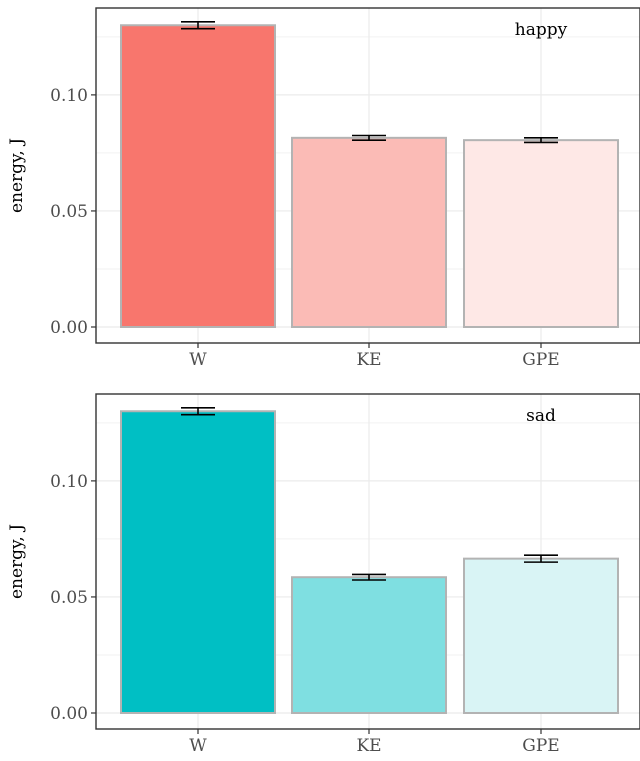 The height and width of the screenshot is (761, 640). What do you see at coordinates (541, 416) in the screenshot?
I see `panel-label: sad` at bounding box center [541, 416].